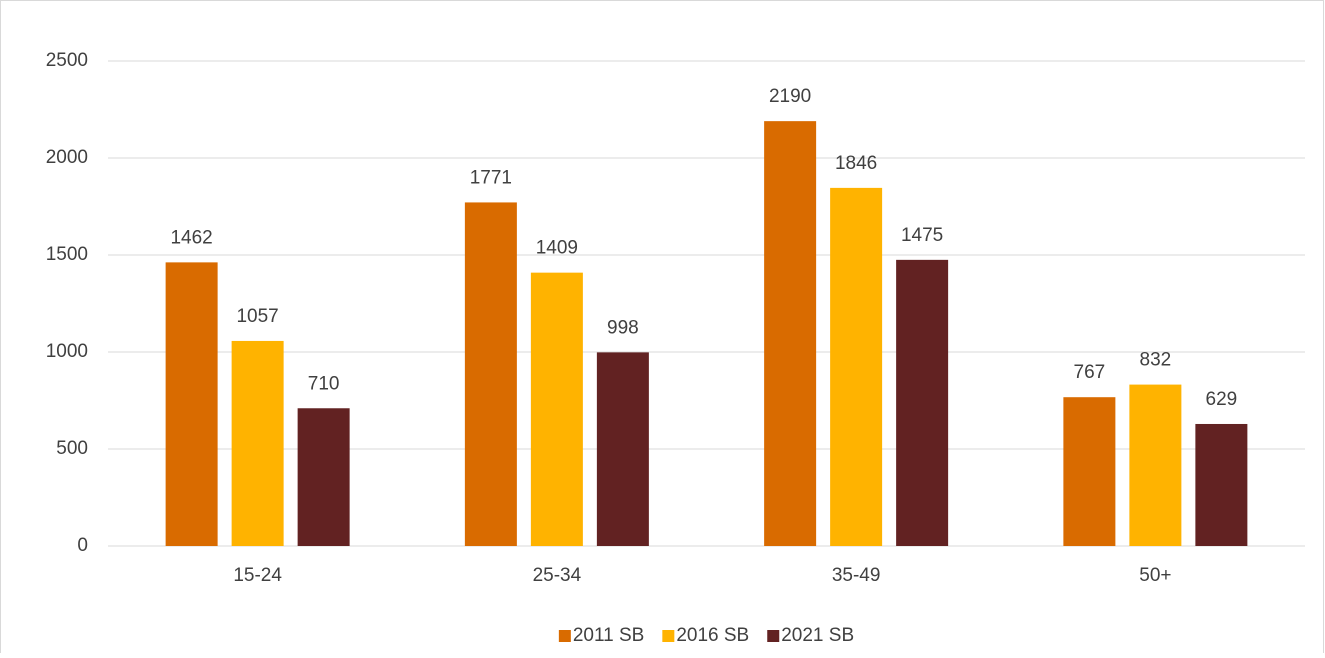 This screenshot has height=658, width=1325. What do you see at coordinates (82, 545) in the screenshot?
I see `y-tick-label: 0` at bounding box center [82, 545].